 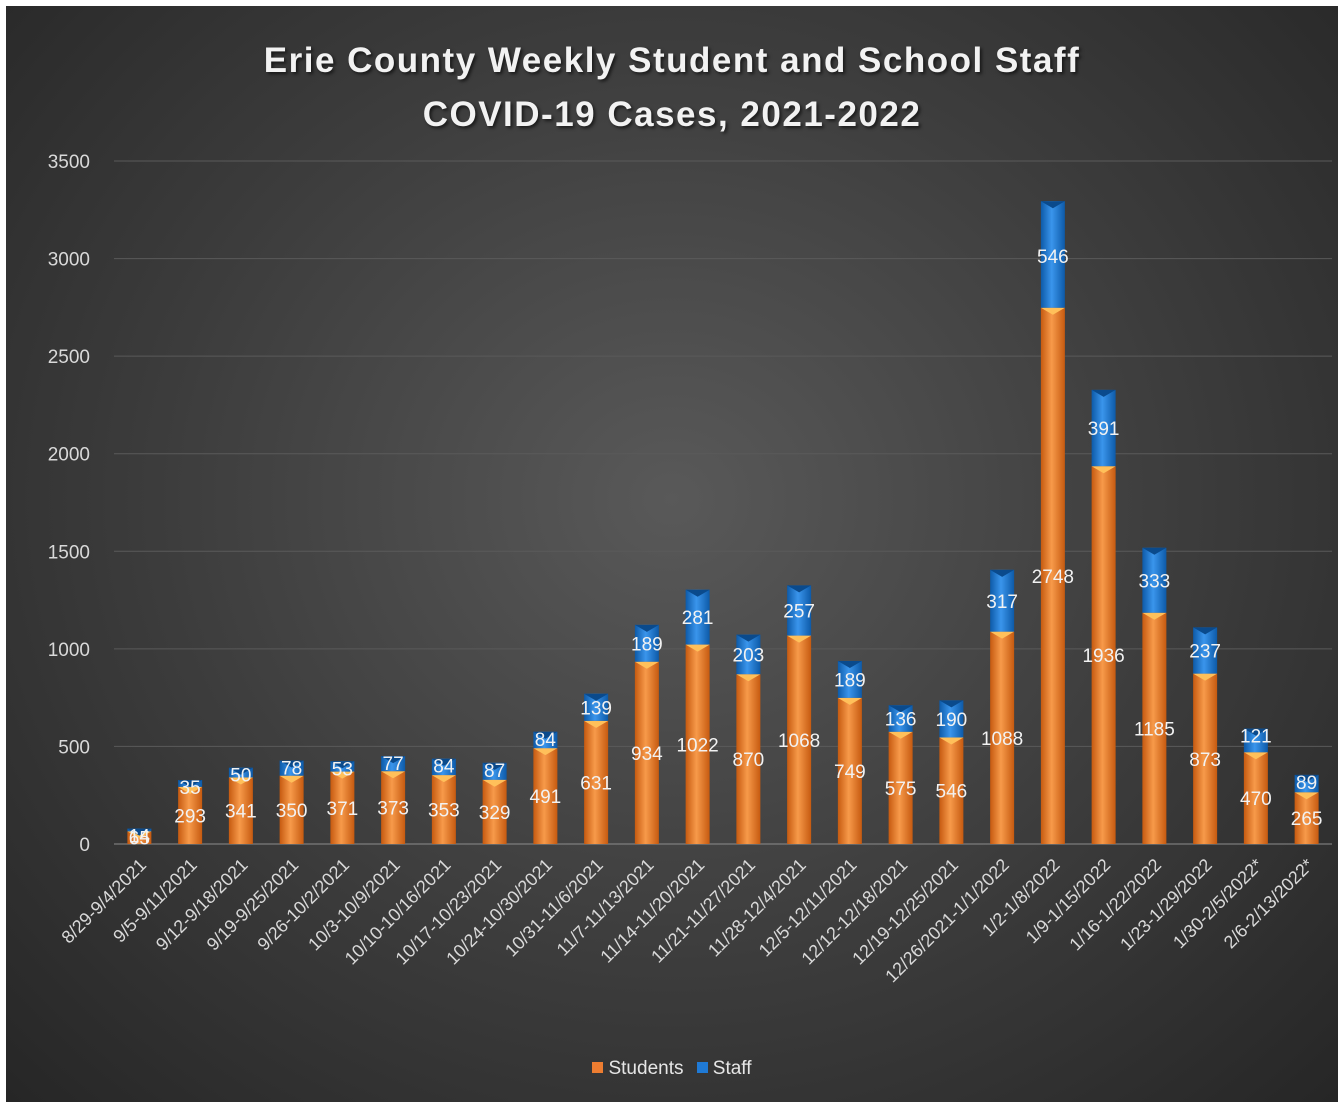 What do you see at coordinates (1154, 729) in the screenshot?
I see `data-label-students: 1185` at bounding box center [1154, 729].